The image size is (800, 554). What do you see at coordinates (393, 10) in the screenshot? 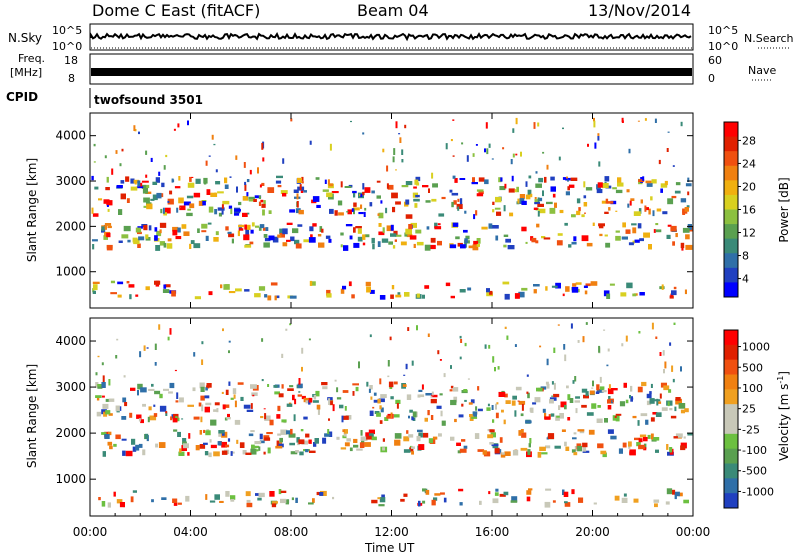
I see `beam-label: Beam 04` at bounding box center [393, 10].